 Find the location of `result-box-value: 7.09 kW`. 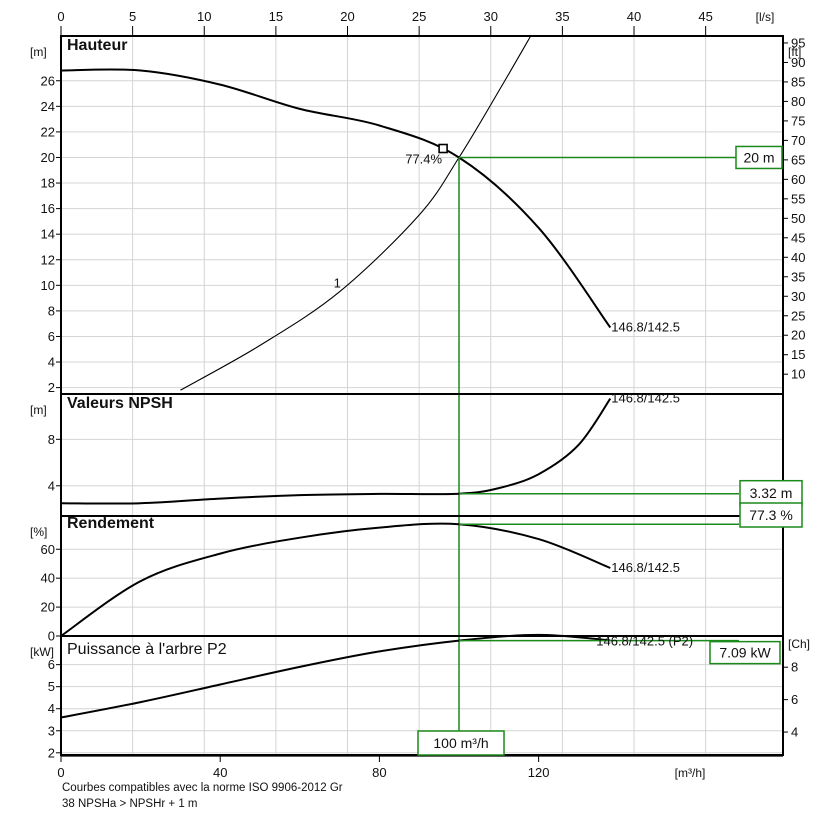

result-box-value: 7.09 kW is located at coordinates (745, 653).